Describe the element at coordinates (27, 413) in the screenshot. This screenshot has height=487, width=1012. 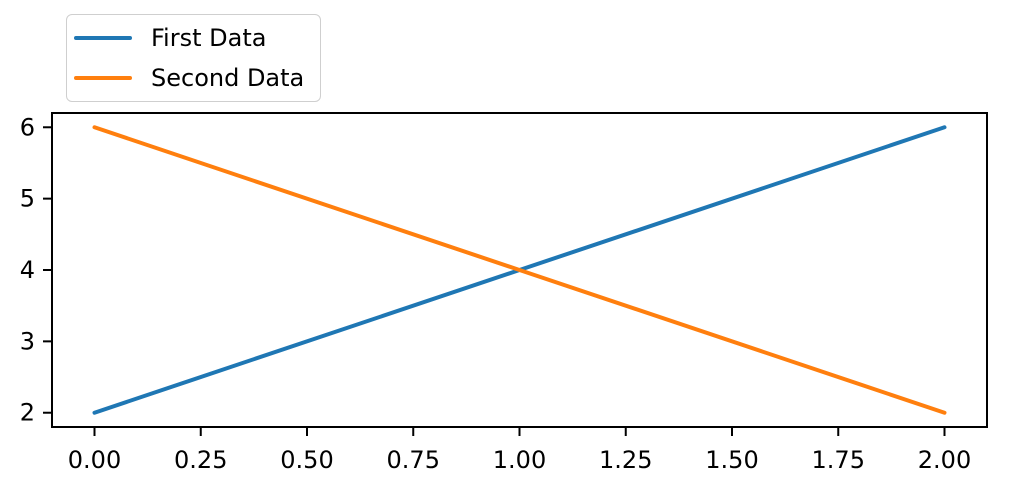
I see `y-axis-tick-label: 2` at that location.